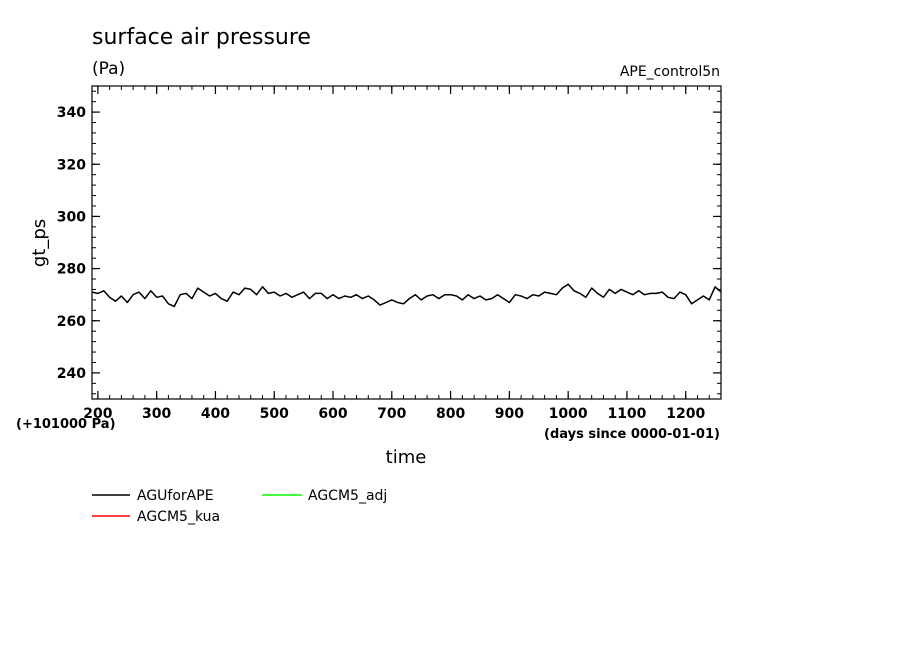 The image size is (904, 654). I want to click on legend: AGUforAPE AGCM5_kua AGCM5_adj, so click(239, 506).